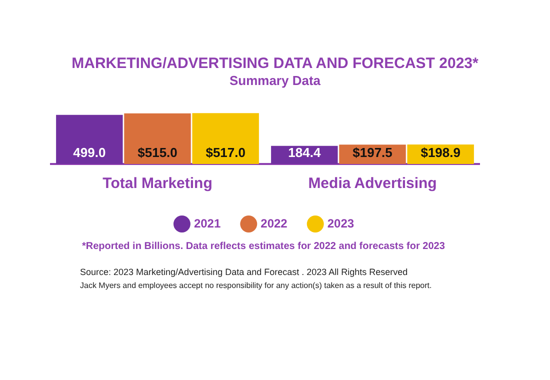 Image resolution: width=550 pixels, height=380 pixels. What do you see at coordinates (158, 152) in the screenshot?
I see `data-label: $515.0` at bounding box center [158, 152].